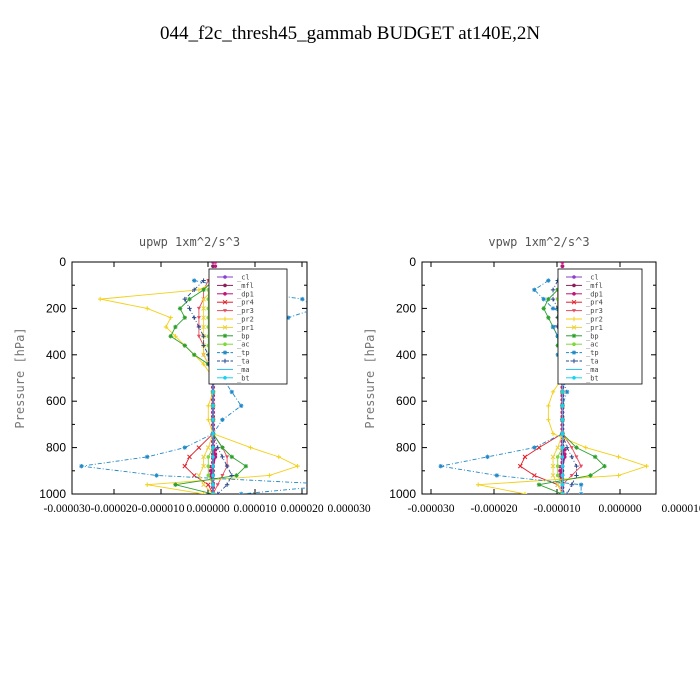 The width and height of the screenshot is (700, 700). Describe the element at coordinates (245, 328) in the screenshot. I see `legend-label: _pr1` at that location.